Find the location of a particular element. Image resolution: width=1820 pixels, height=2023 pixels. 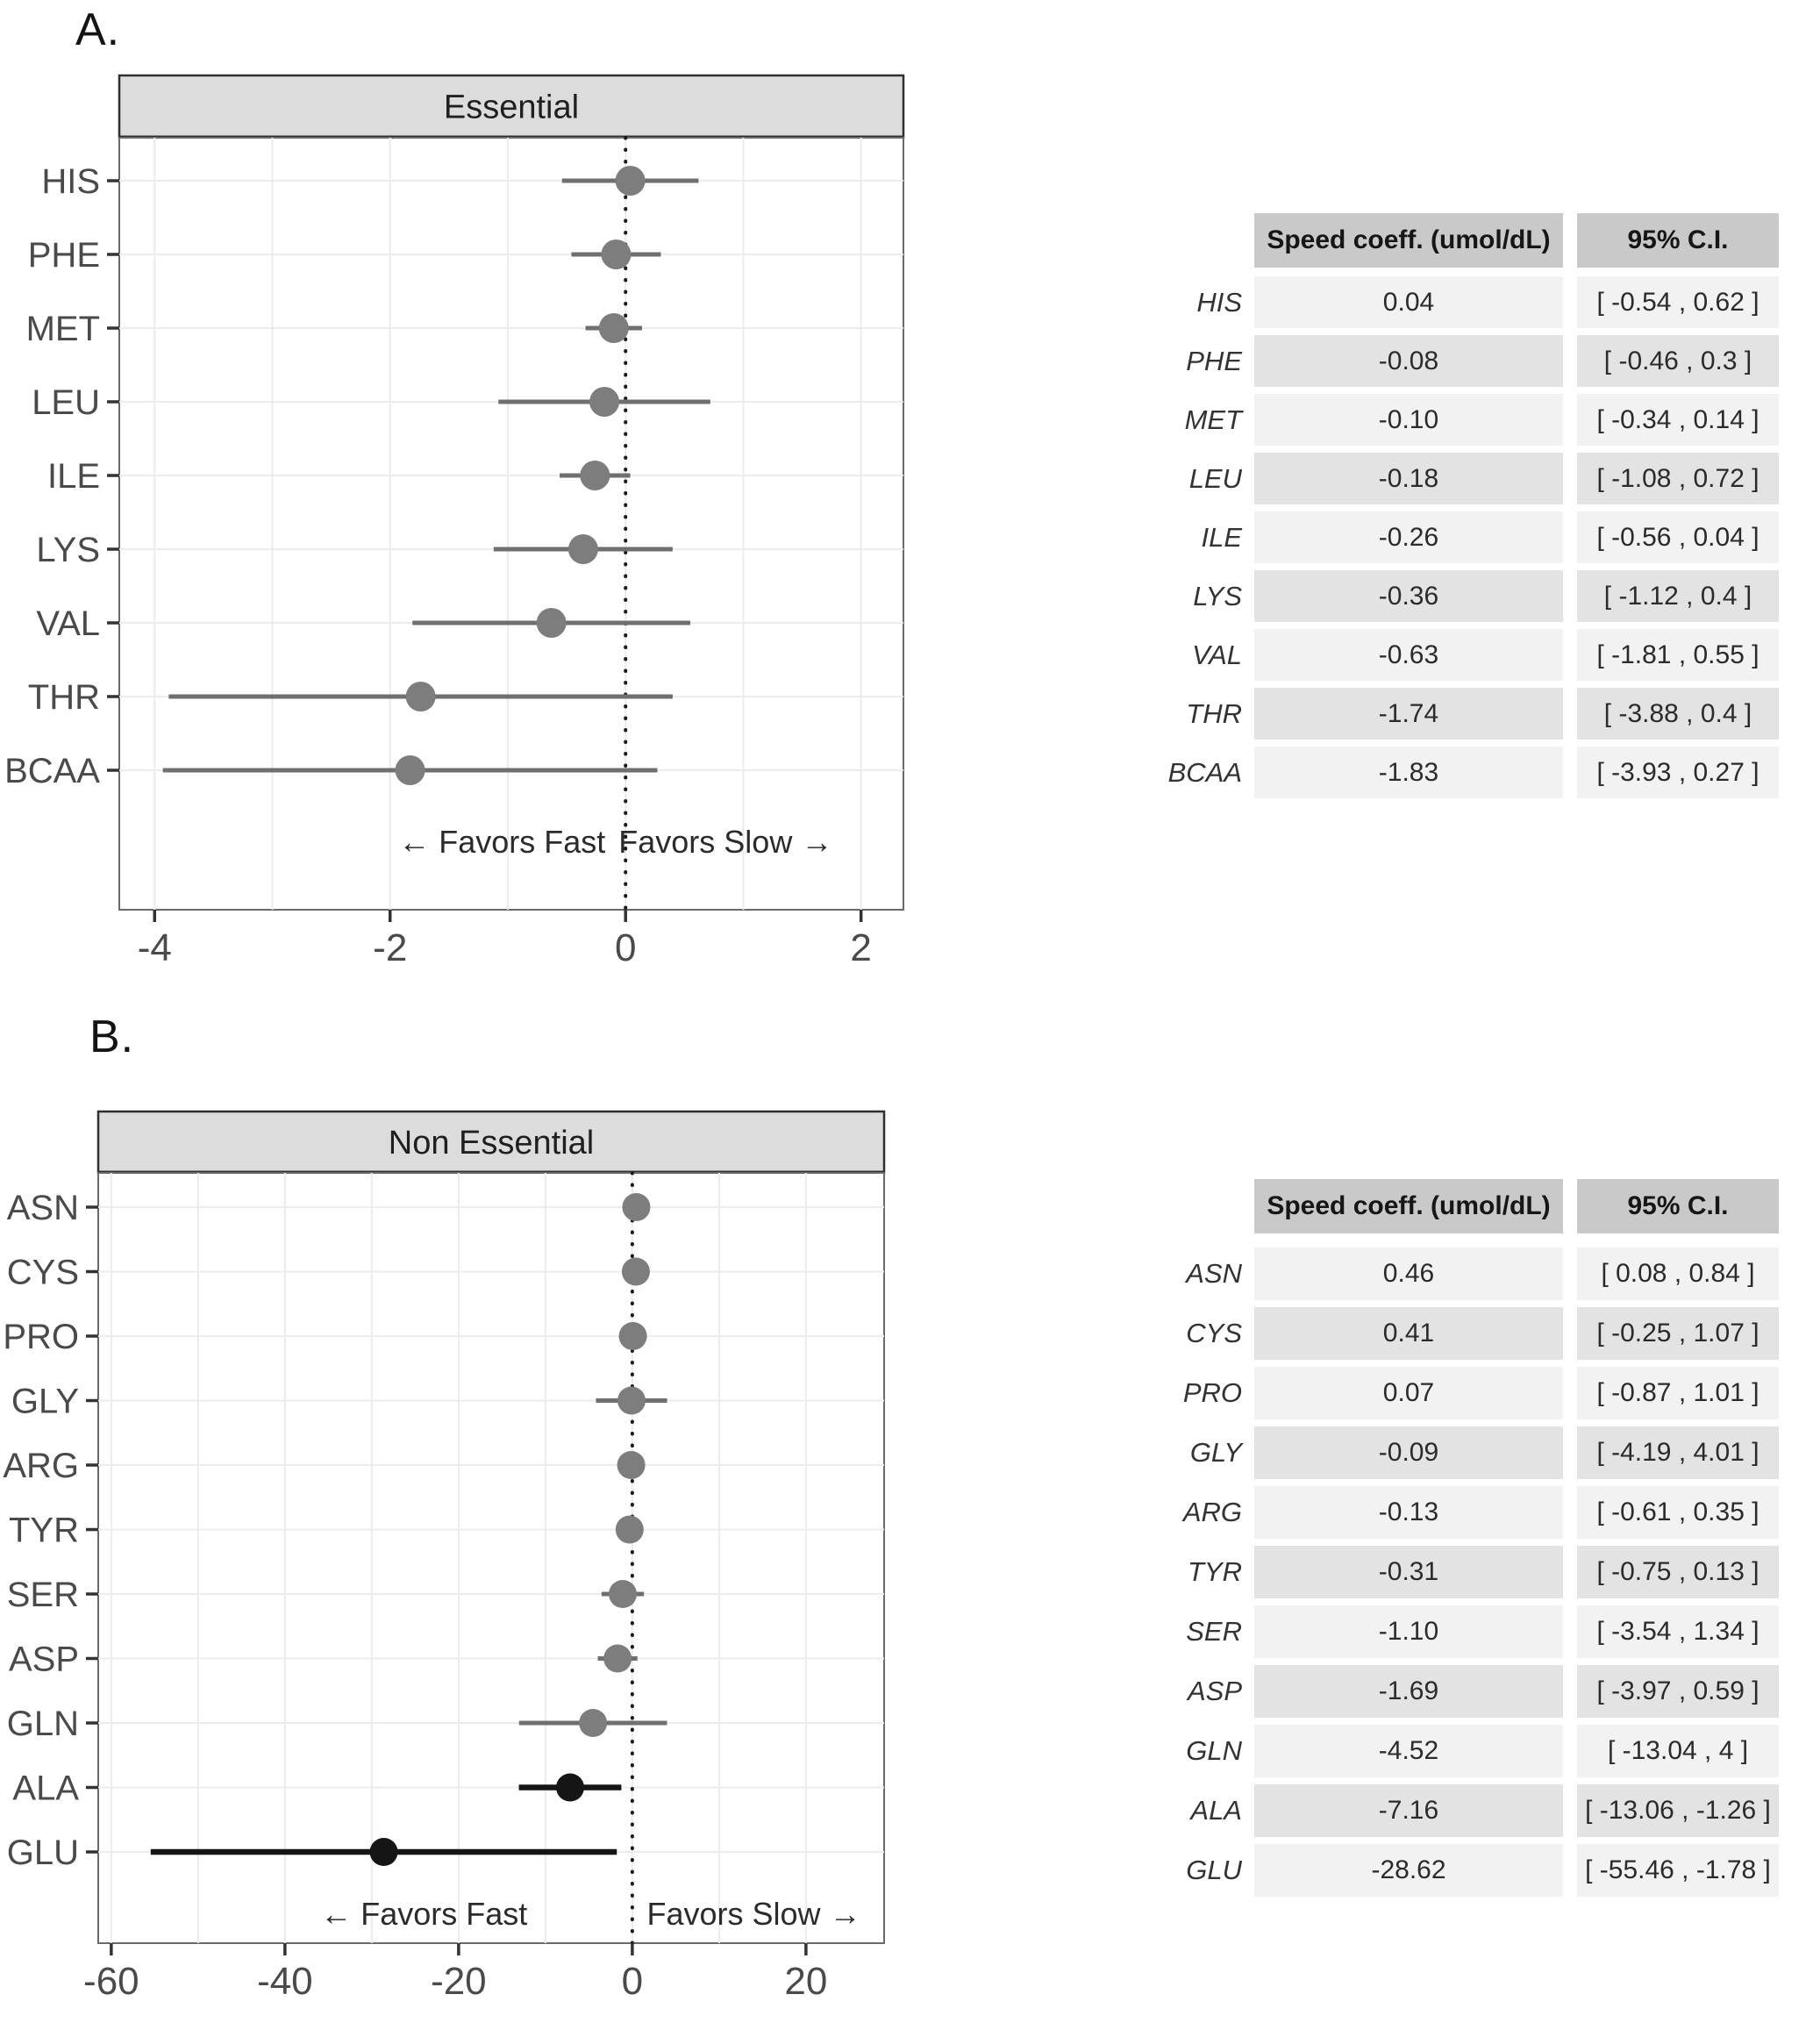

table-row: GLN -4.52 [ -13.04 , 4 ] is located at coordinates (1454, 1751).